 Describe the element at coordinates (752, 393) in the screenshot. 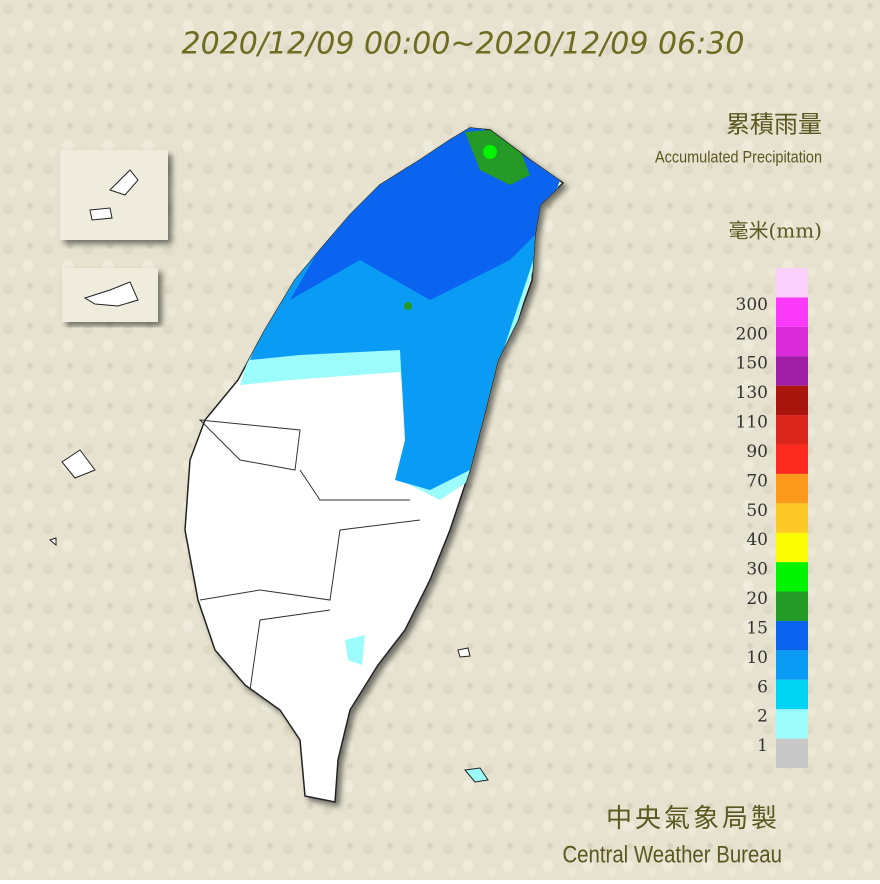

I see `legend-level: 130` at that location.